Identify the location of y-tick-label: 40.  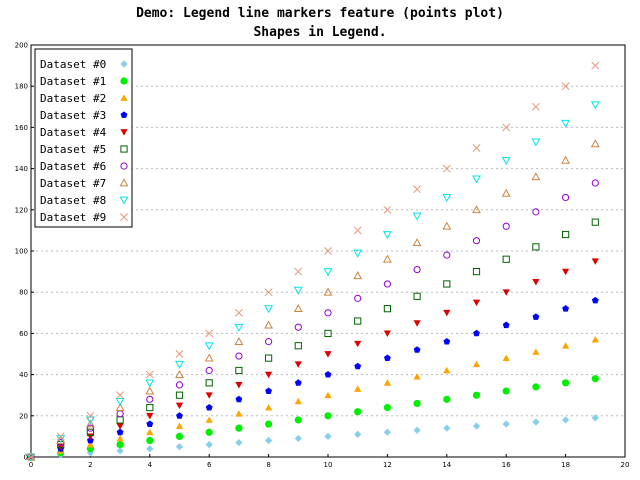
(23, 375).